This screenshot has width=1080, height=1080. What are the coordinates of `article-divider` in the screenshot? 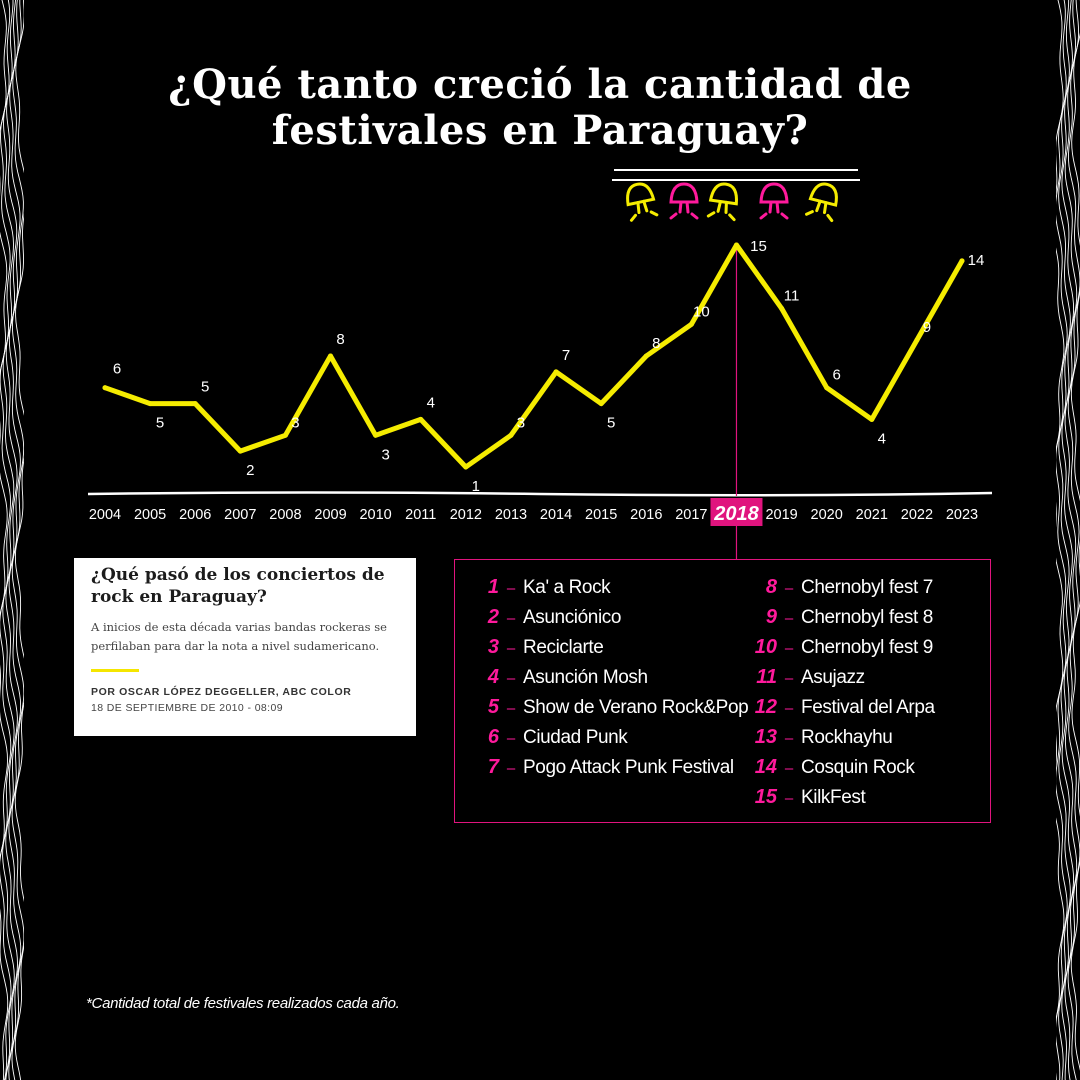 It's located at (115, 670).